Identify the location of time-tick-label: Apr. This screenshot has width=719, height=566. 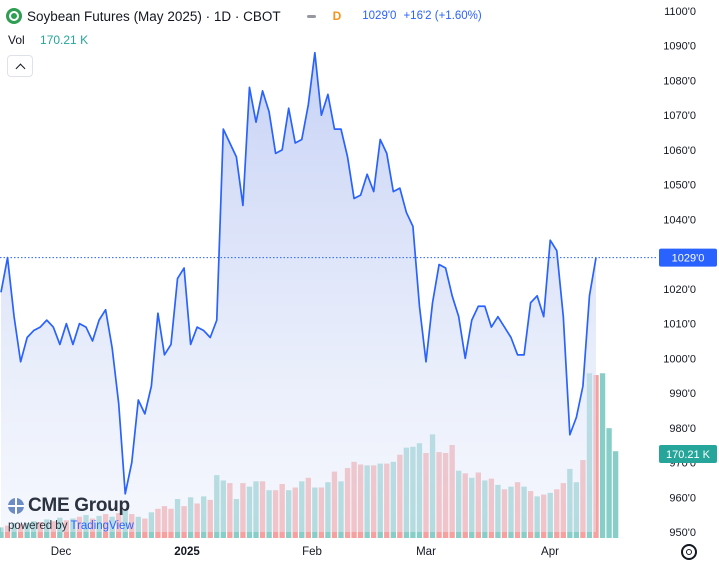
(550, 552).